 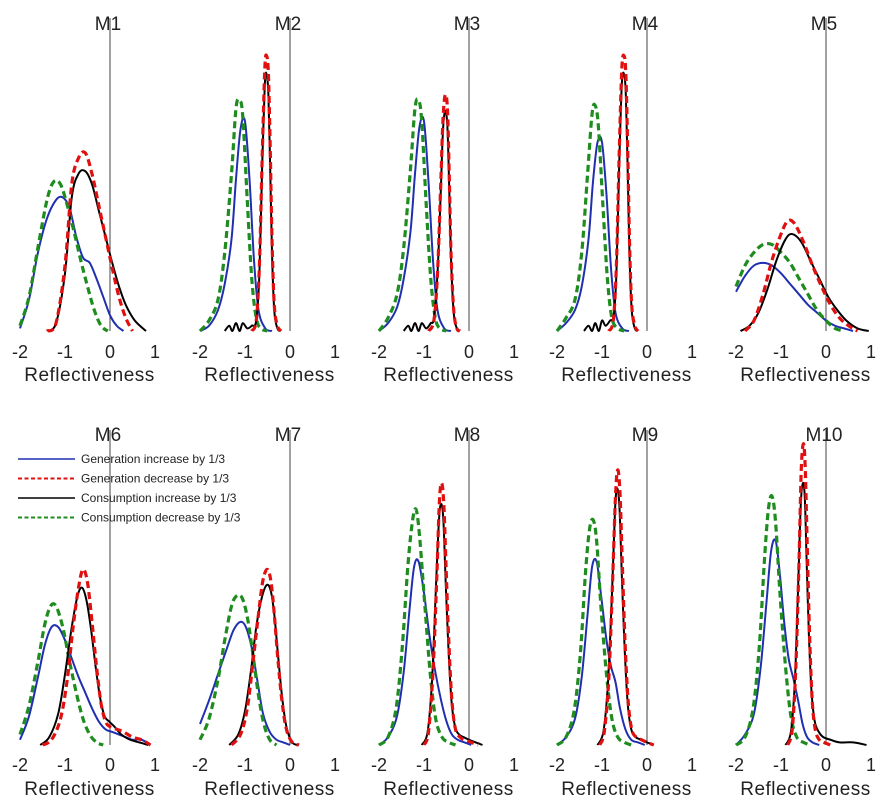 What do you see at coordinates (645, 24) in the screenshot?
I see `panel-title: M4` at bounding box center [645, 24].